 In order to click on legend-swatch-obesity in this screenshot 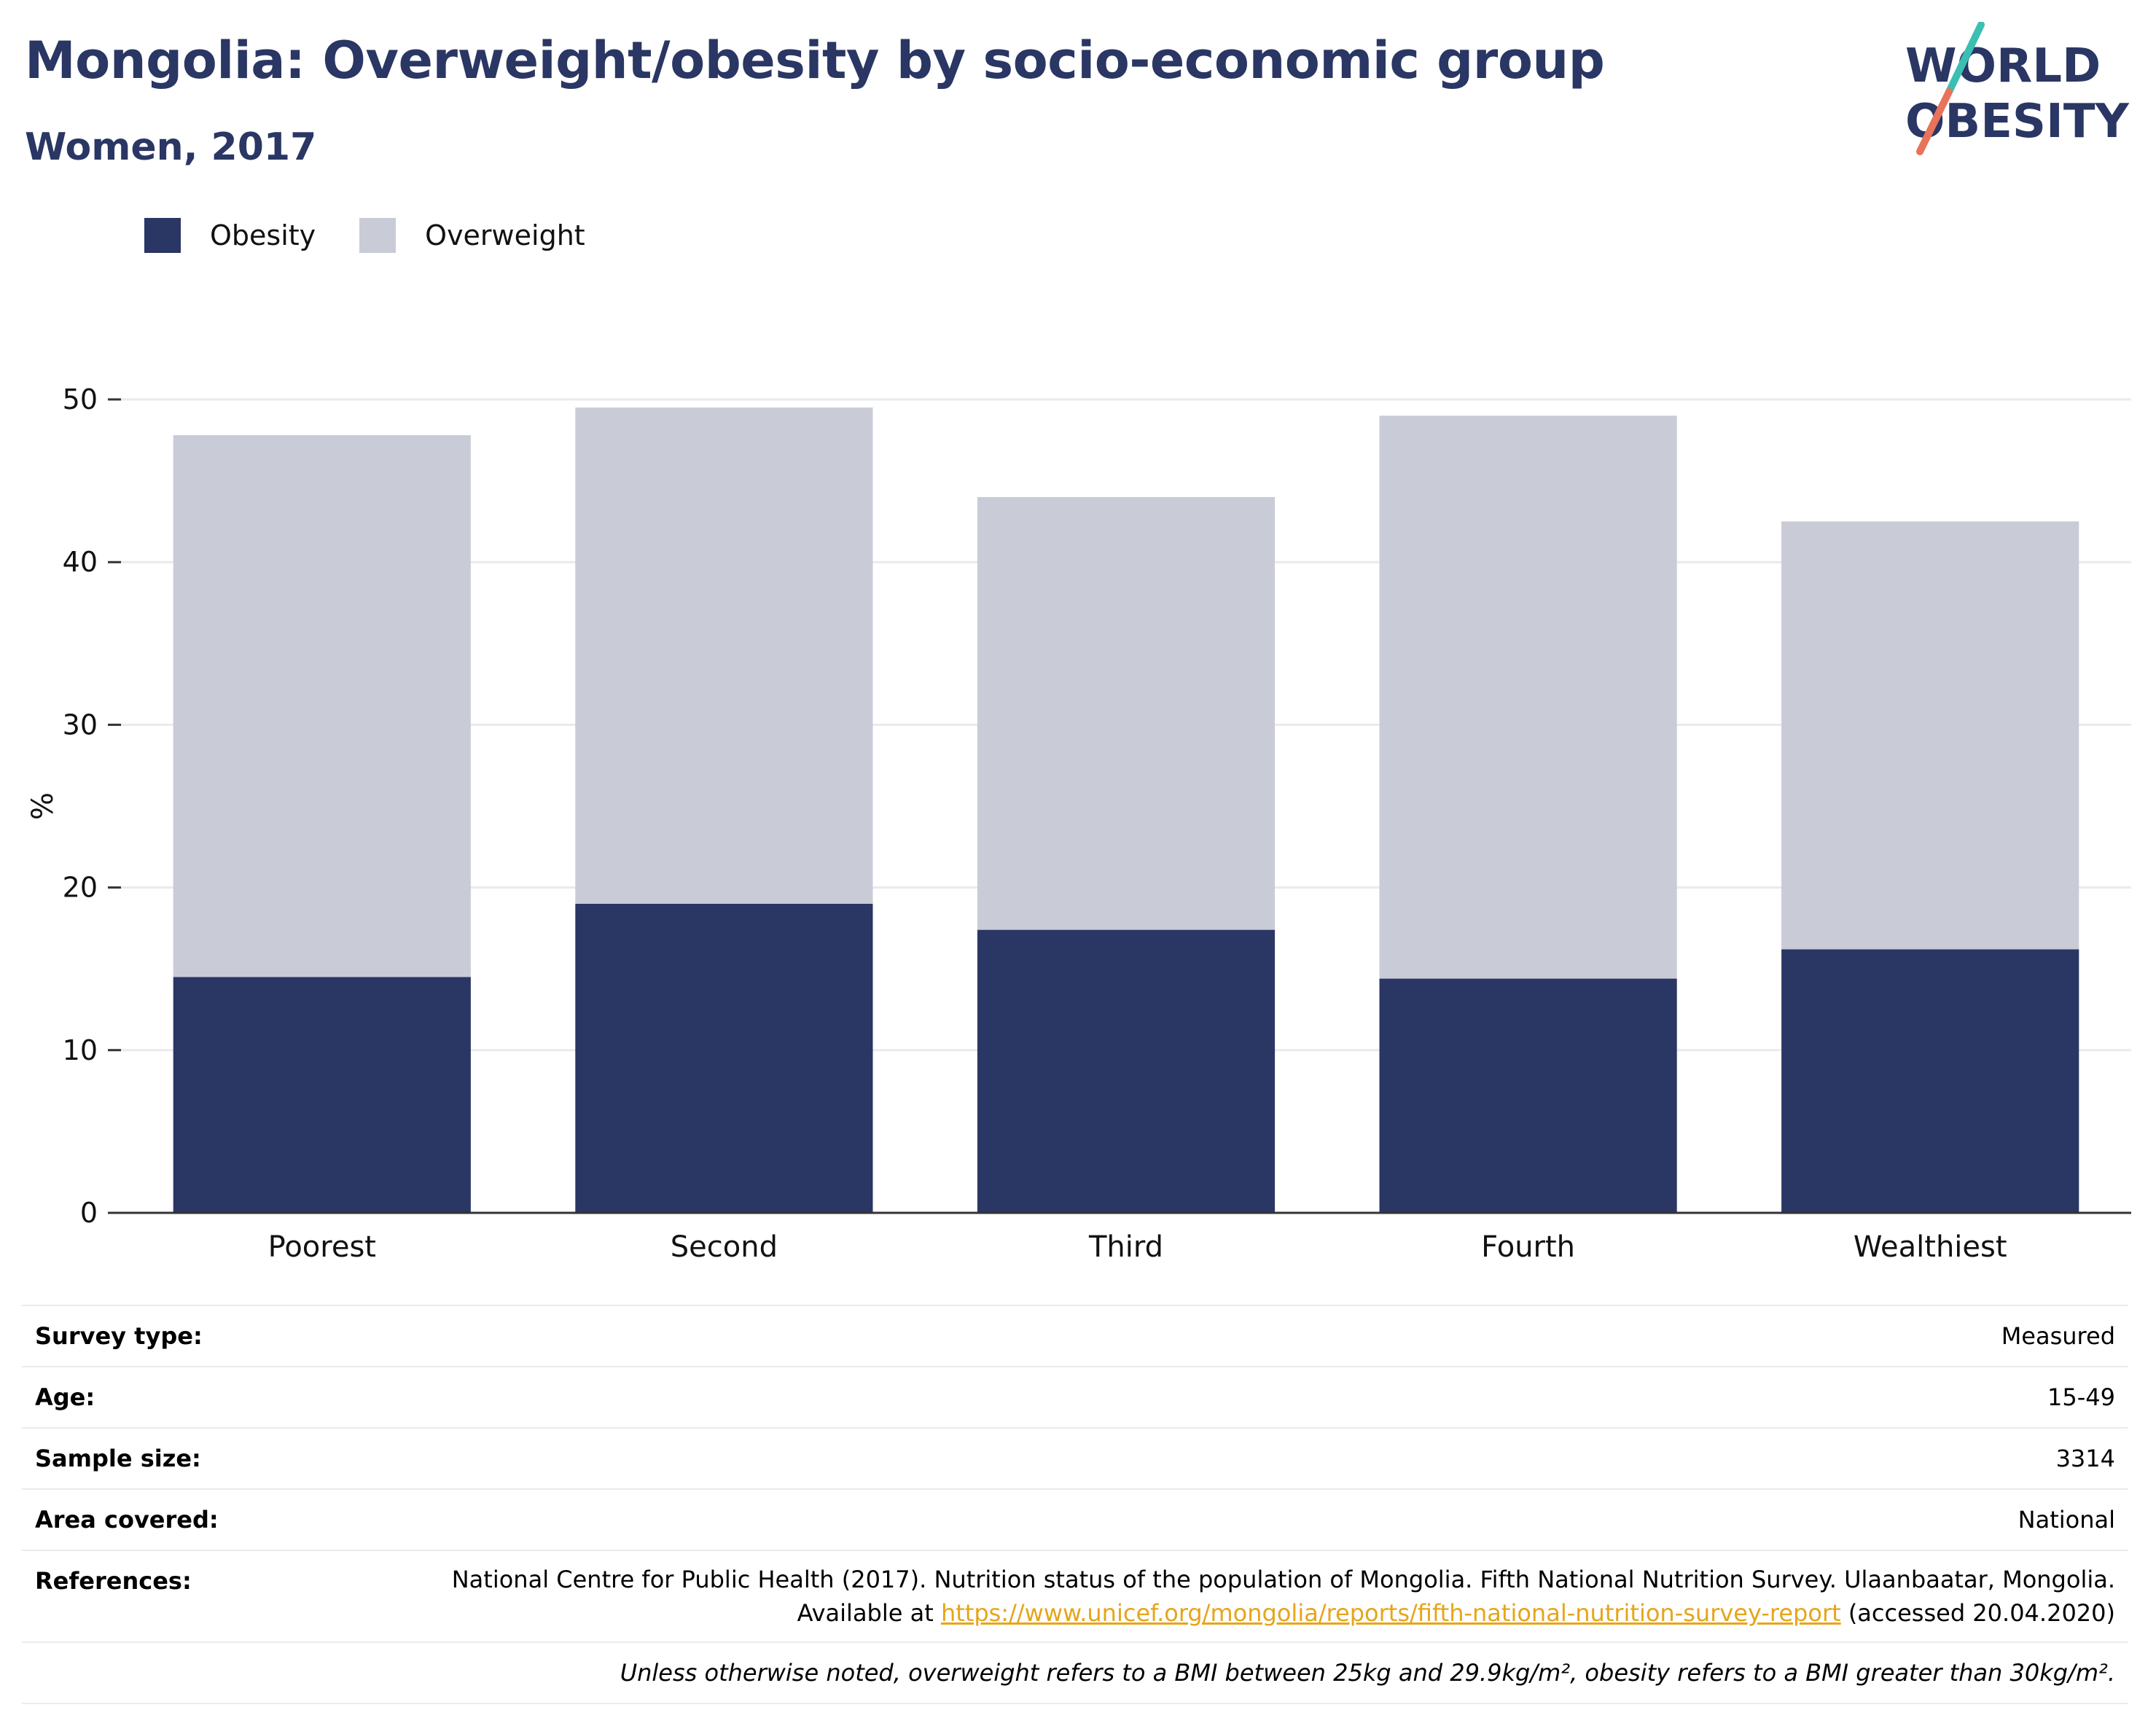, I will do `click(162, 235)`.